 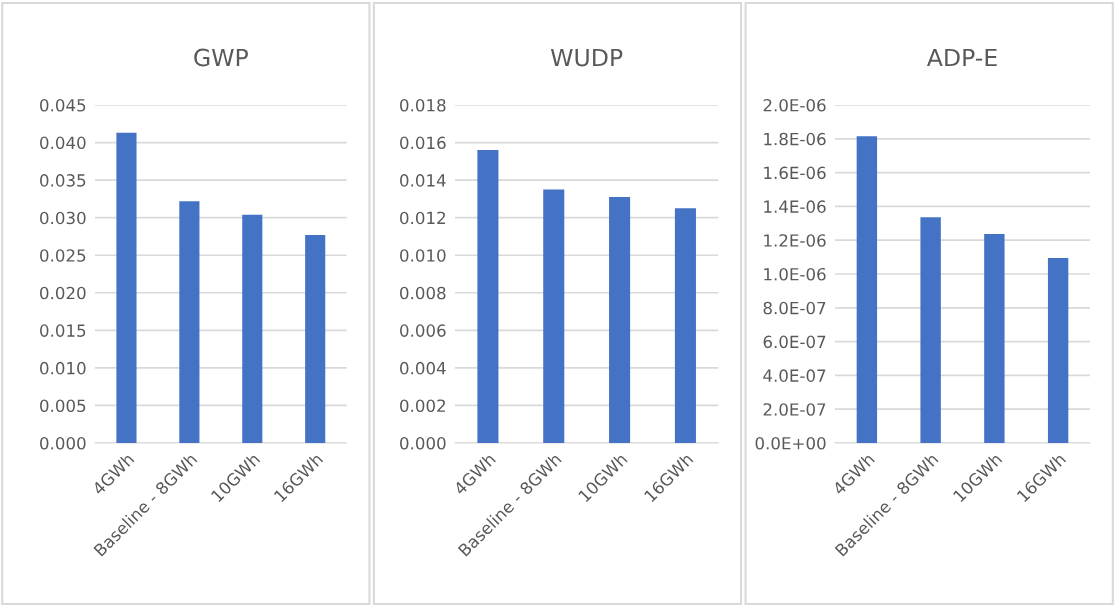 What do you see at coordinates (795, 173) in the screenshot?
I see `y-tick-label: 1.6E-06` at bounding box center [795, 173].